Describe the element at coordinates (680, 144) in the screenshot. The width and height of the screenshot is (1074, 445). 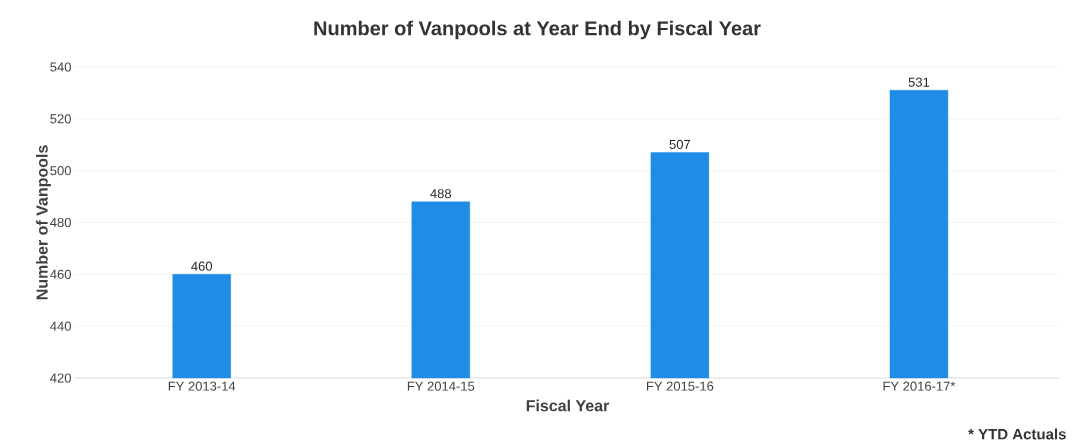
I see `data-label: 507` at that location.